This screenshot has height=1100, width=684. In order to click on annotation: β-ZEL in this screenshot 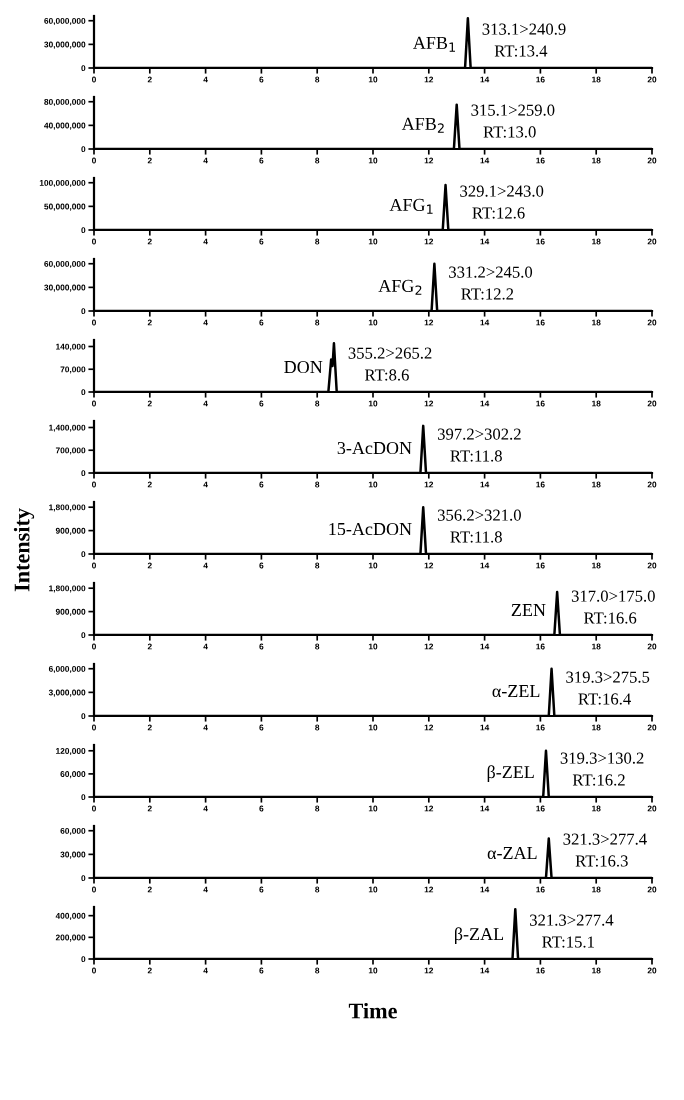, I will do `click(510, 773)`.